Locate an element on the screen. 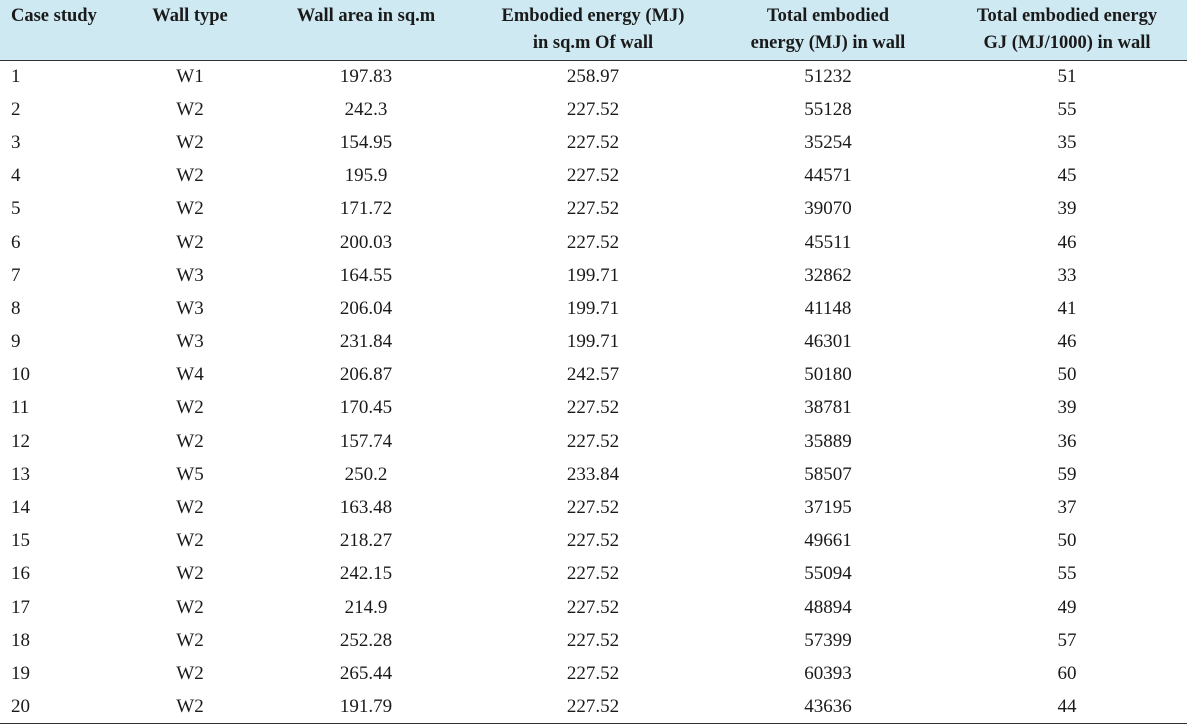  table-row: 1 W1 197.83 258.97 51232 51 is located at coordinates (593, 76).